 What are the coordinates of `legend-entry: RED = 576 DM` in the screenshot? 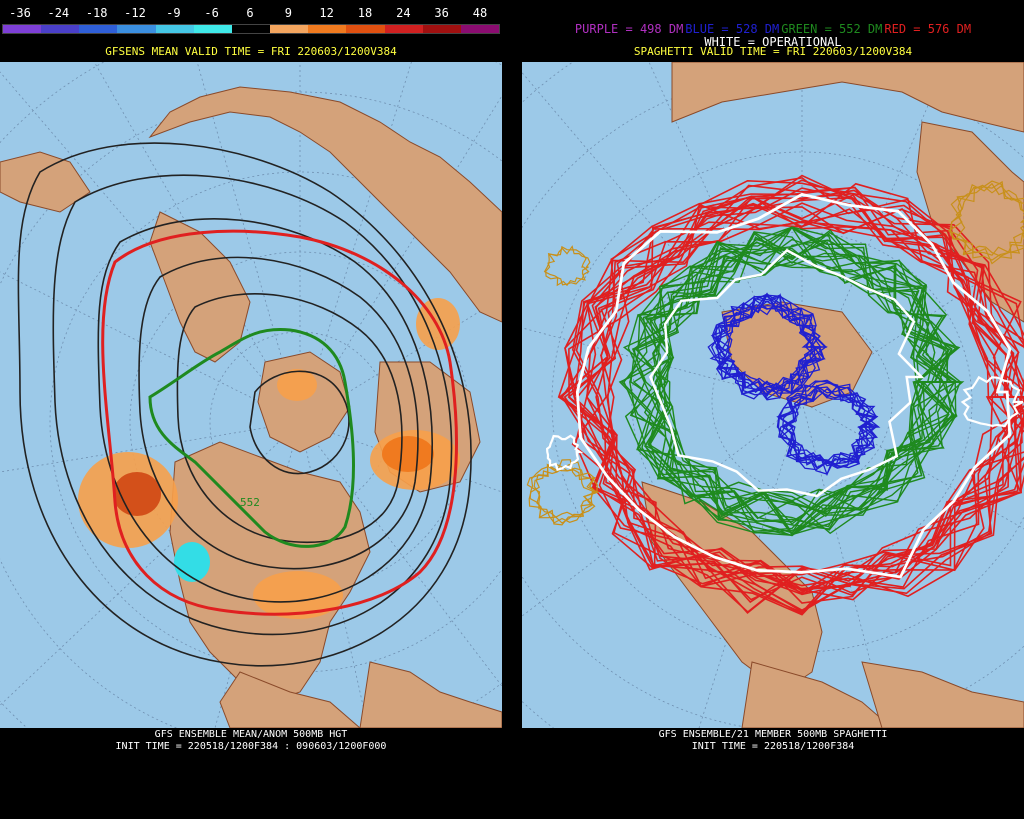 It's located at (928, 29).